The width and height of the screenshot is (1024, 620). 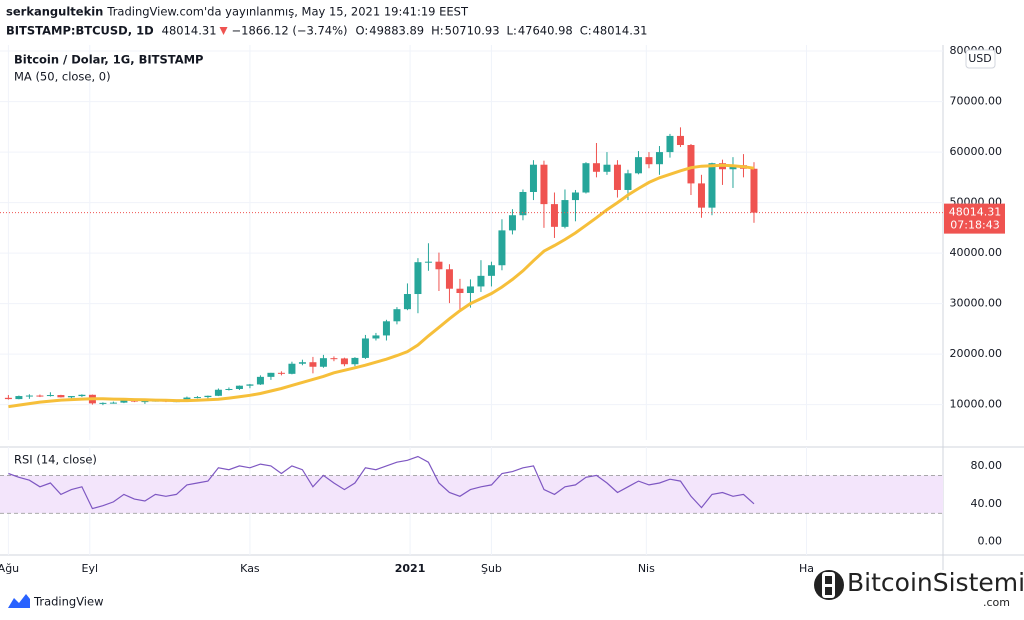 I want to click on watermark-suffix: .com, so click(x=996, y=602).